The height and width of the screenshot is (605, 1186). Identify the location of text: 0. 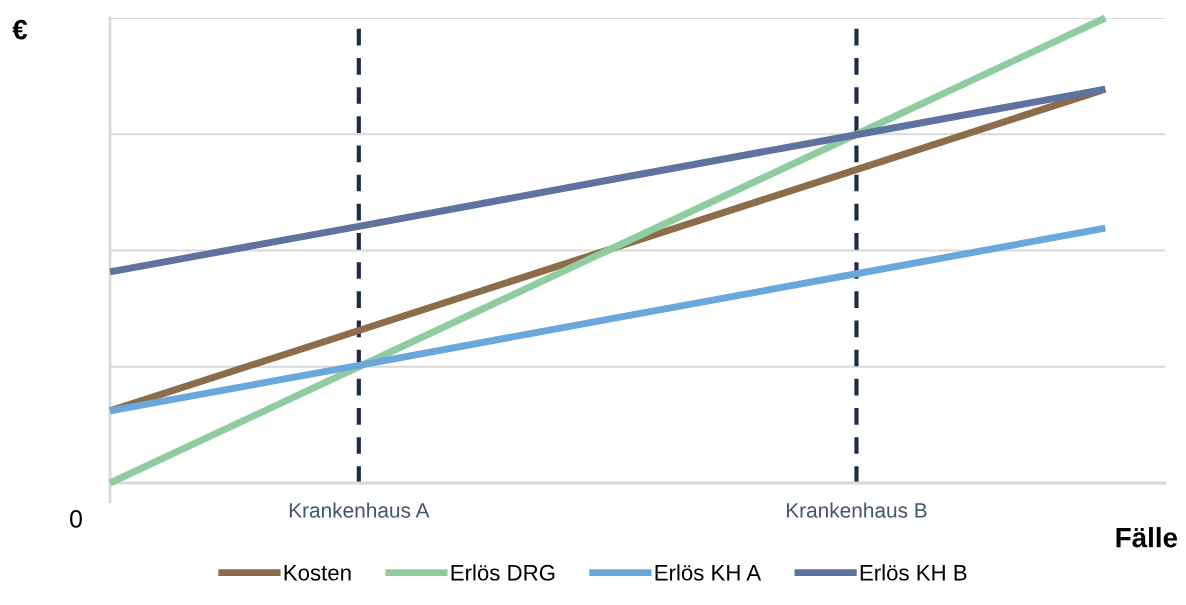
(76, 519).